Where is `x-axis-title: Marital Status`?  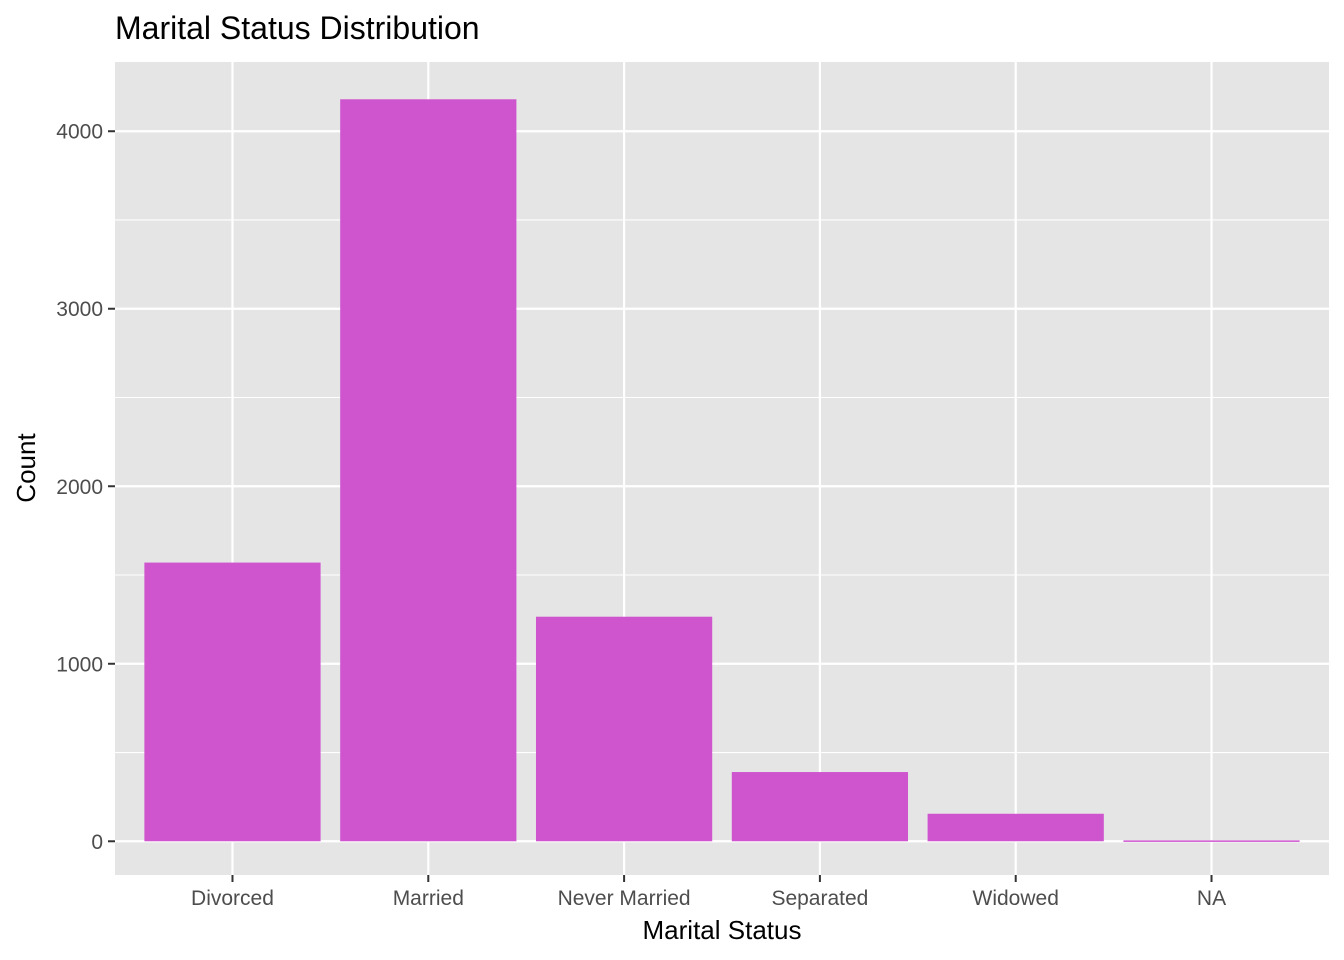 x-axis-title: Marital Status is located at coordinates (722, 930).